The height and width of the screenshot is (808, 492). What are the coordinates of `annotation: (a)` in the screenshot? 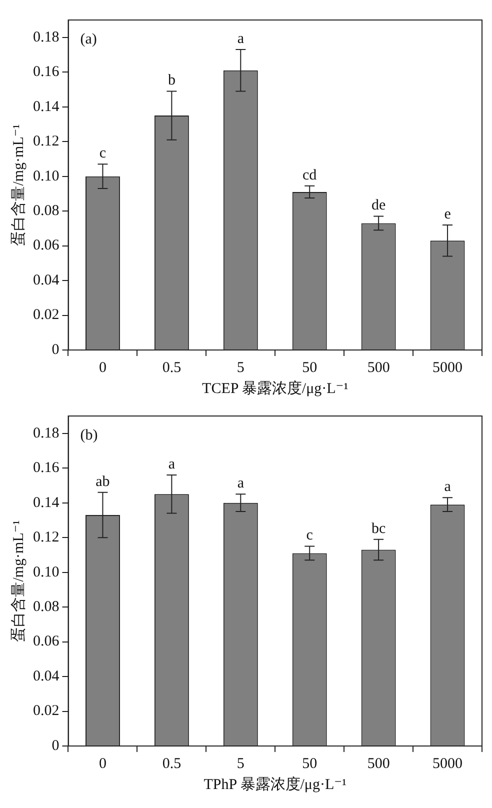 It's located at (88, 39).